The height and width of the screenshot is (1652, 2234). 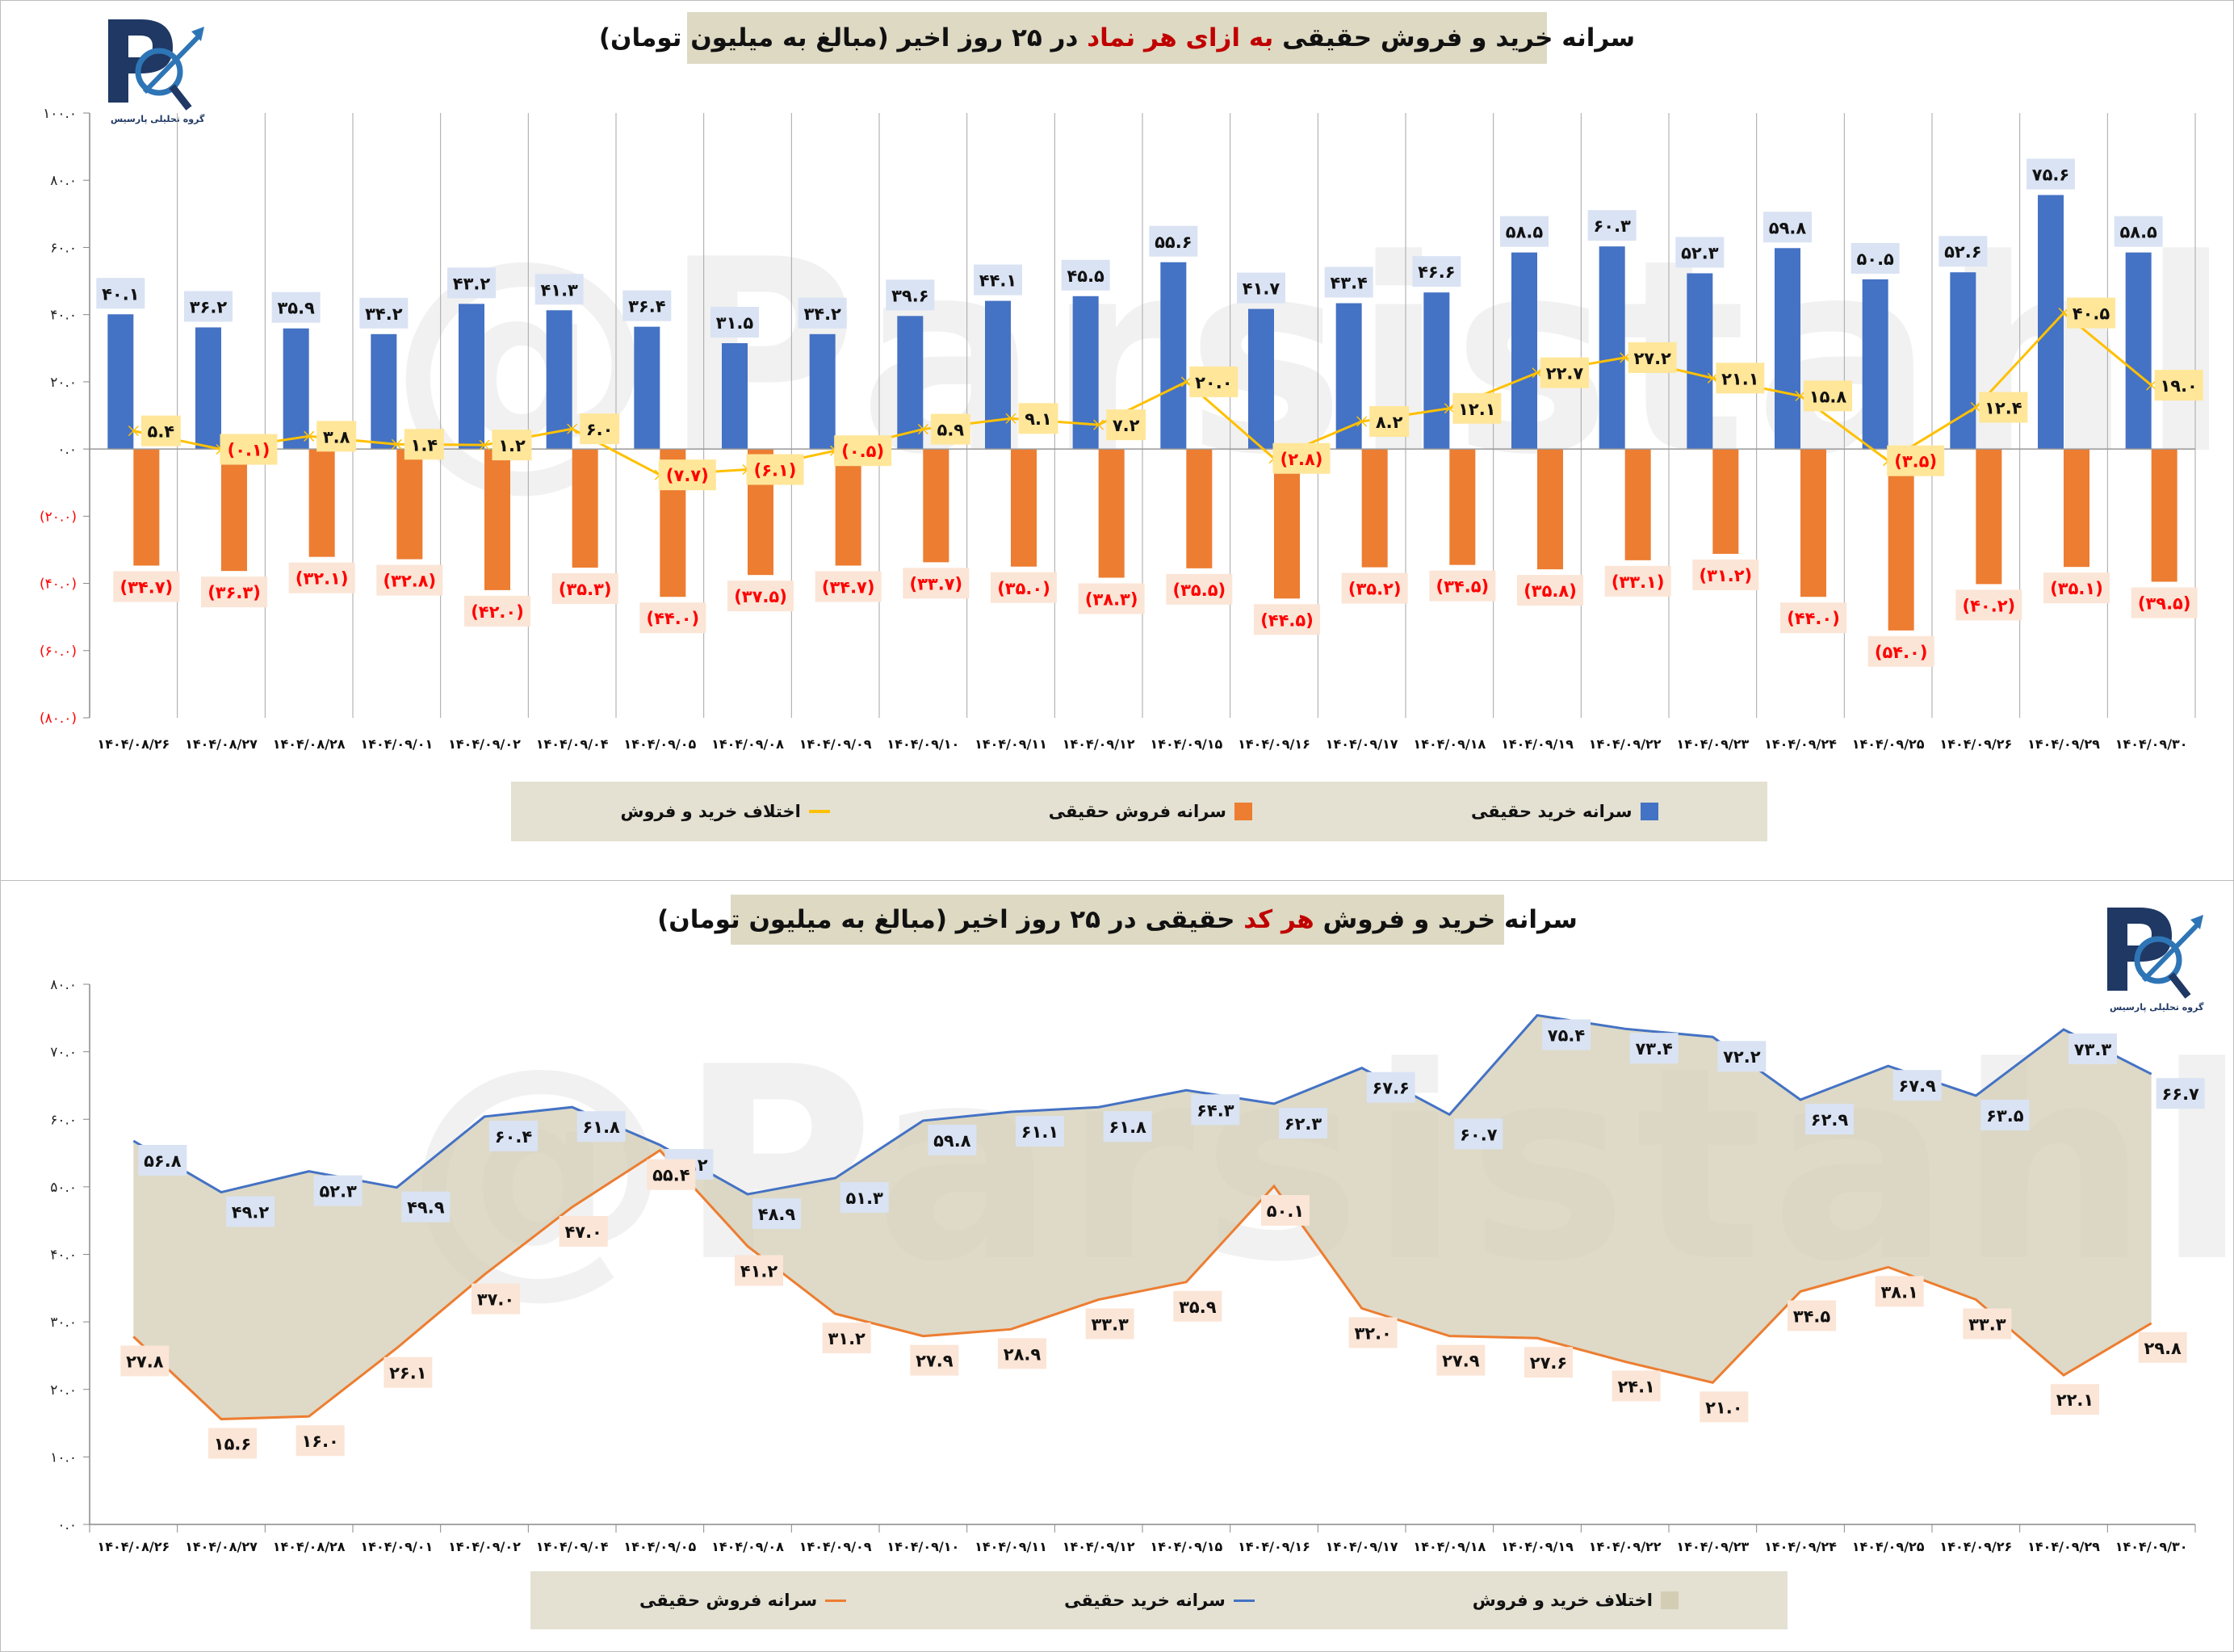 What do you see at coordinates (1814, 618) in the screenshot?
I see `sell-data-label: (۴۴.۰)` at bounding box center [1814, 618].